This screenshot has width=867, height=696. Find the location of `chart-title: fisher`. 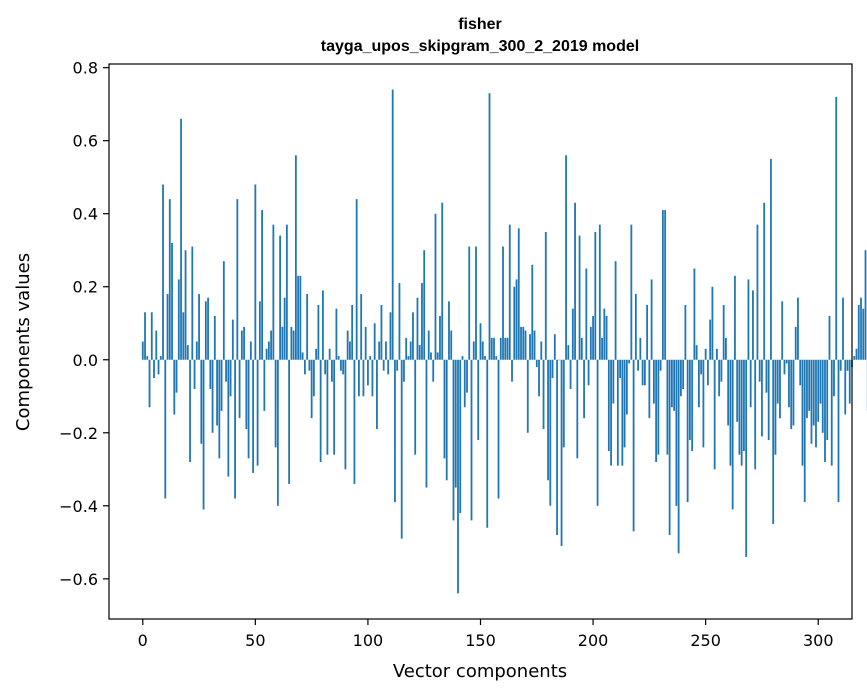

chart-title: fisher is located at coordinates (480, 24).